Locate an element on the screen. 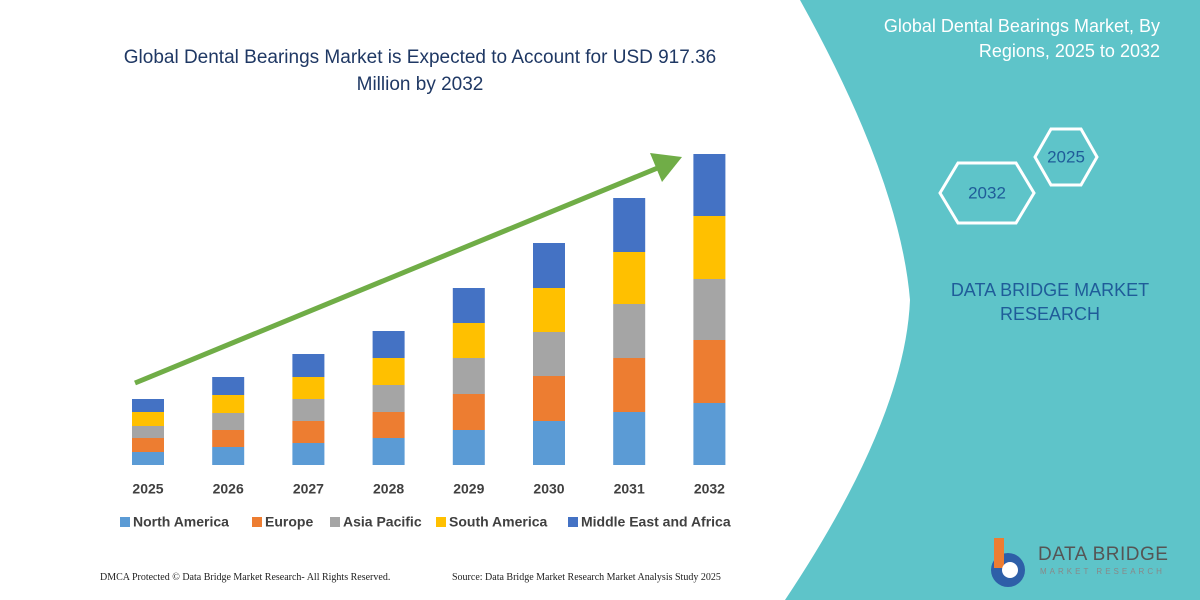 The height and width of the screenshot is (600, 1200). x-tick-label: 2028 is located at coordinates (388, 489).